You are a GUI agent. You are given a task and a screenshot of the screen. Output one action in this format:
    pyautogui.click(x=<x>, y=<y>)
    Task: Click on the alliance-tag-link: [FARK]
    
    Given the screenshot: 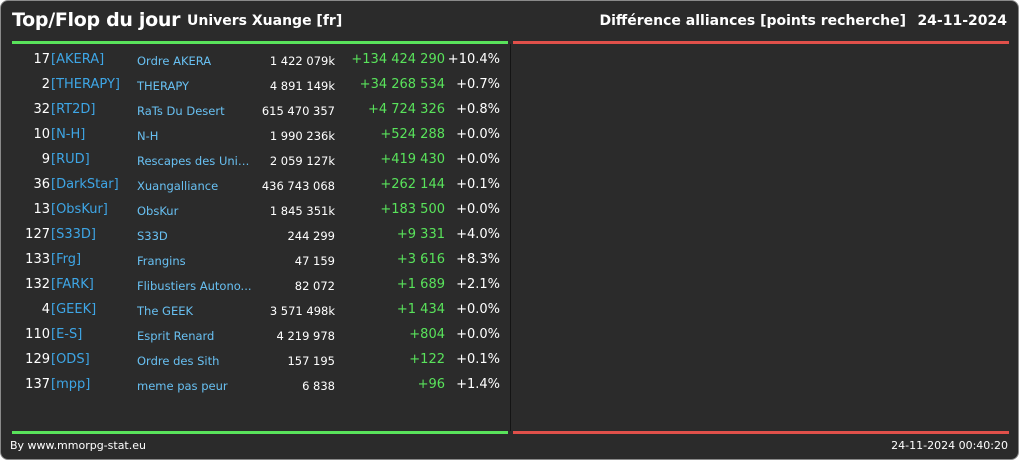 What is the action you would take?
    pyautogui.click(x=72, y=284)
    